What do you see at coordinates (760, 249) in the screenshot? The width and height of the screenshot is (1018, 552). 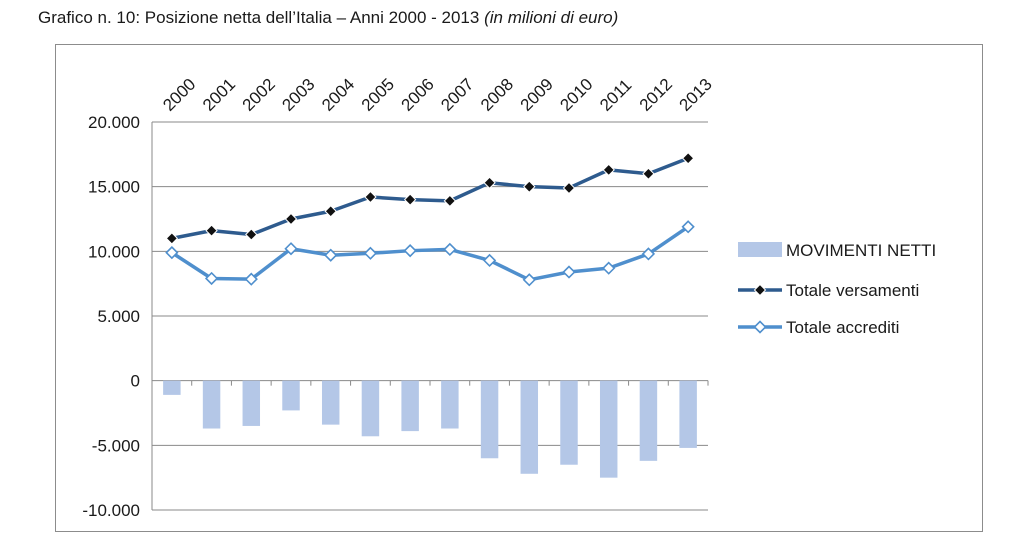 I see `legend-swatch-bar` at bounding box center [760, 249].